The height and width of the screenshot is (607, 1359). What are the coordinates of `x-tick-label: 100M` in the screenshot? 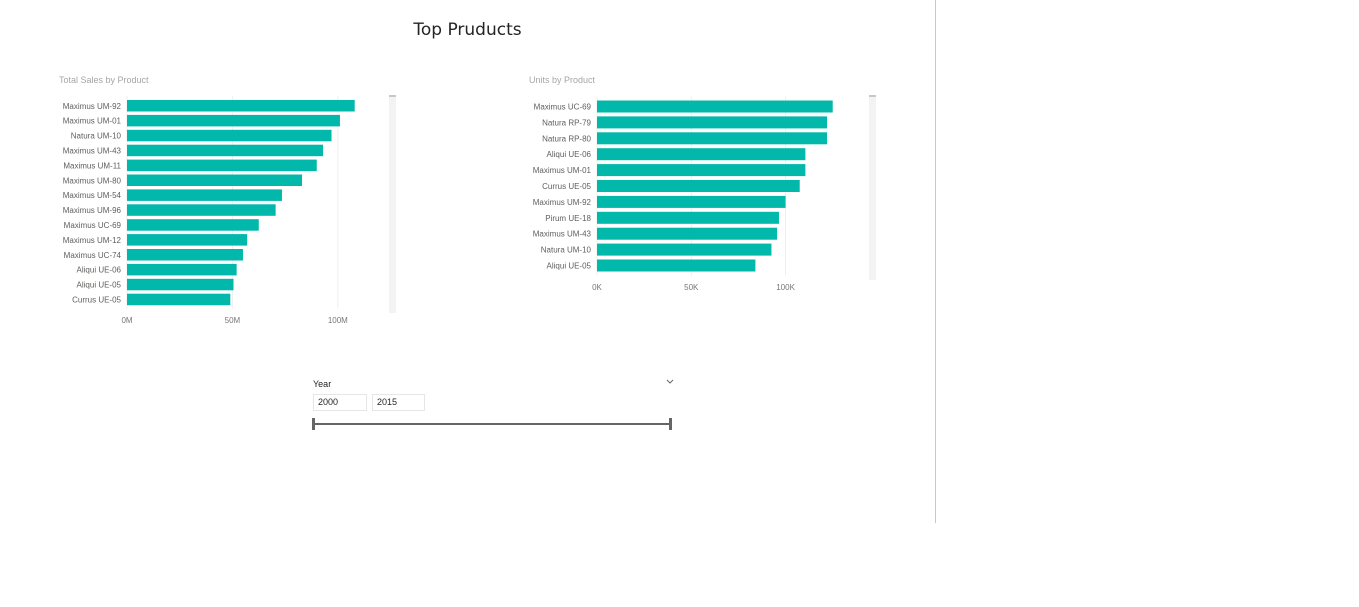 It's located at (338, 320).